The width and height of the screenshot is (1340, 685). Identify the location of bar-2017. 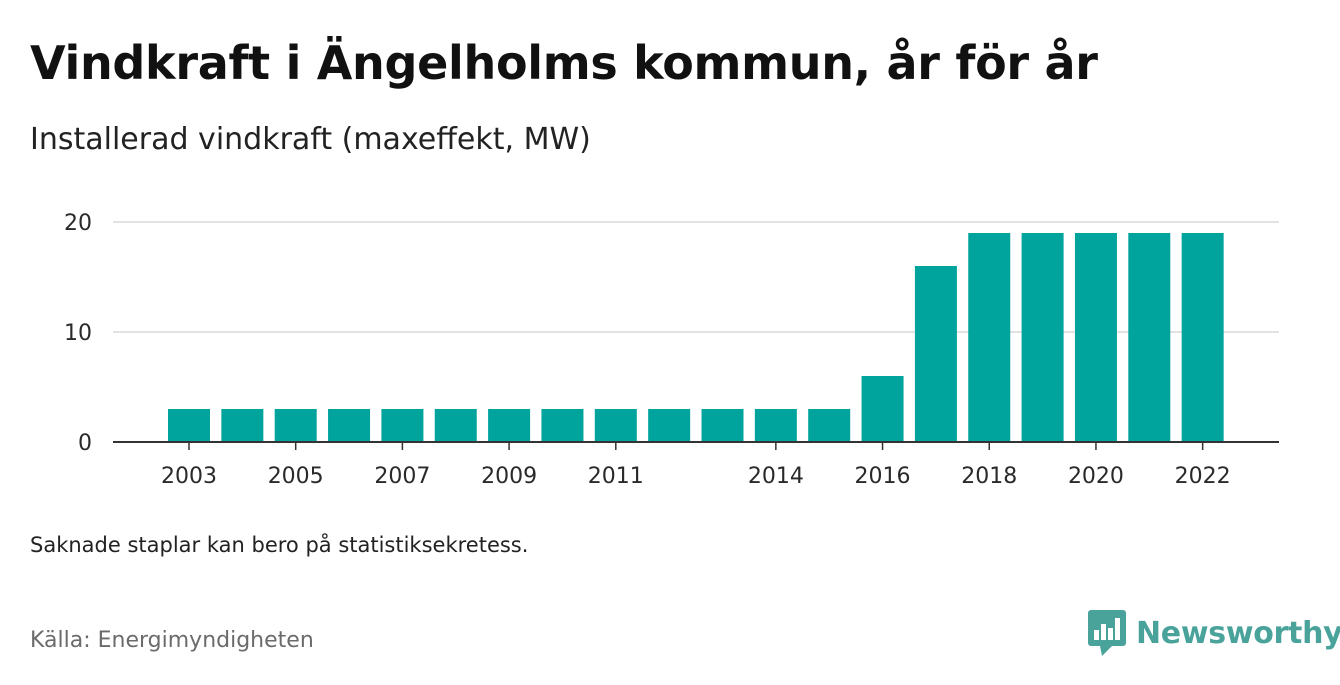
(935, 354).